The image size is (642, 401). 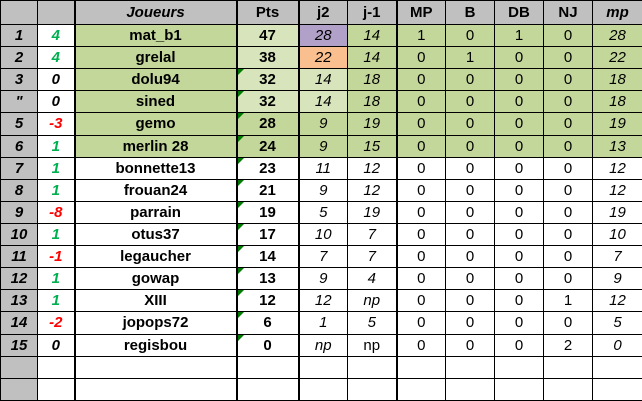 I want to click on player-name-cell: bonnette13, so click(x=156, y=168).